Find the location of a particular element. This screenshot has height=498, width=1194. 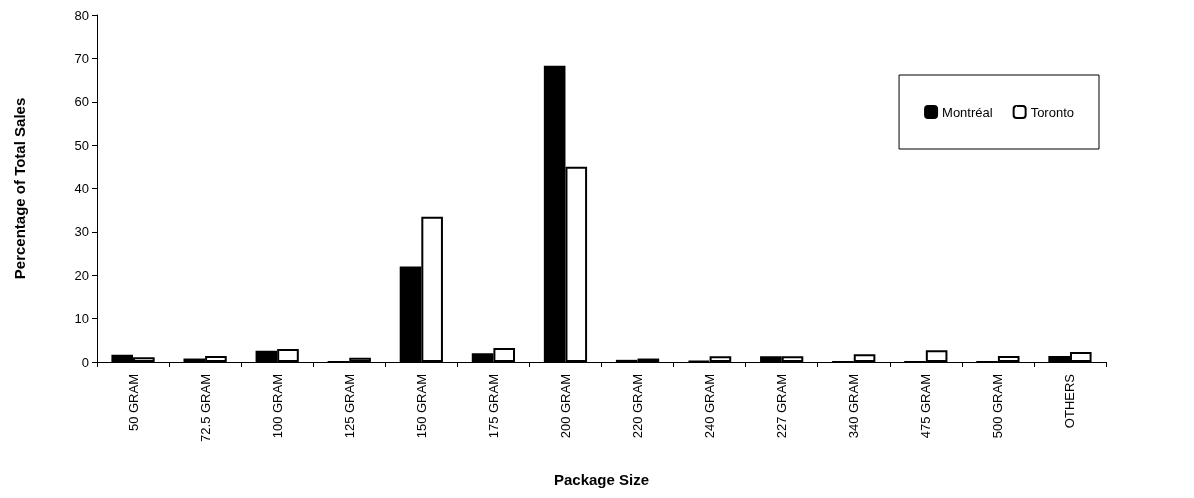

x-axis-title: Package Size is located at coordinates (601, 479).